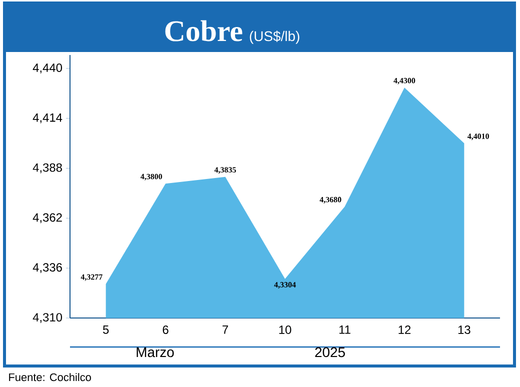 Image resolution: width=520 pixels, height=387 pixels. What do you see at coordinates (165, 330) in the screenshot?
I see `x-tick-label: 6` at bounding box center [165, 330].